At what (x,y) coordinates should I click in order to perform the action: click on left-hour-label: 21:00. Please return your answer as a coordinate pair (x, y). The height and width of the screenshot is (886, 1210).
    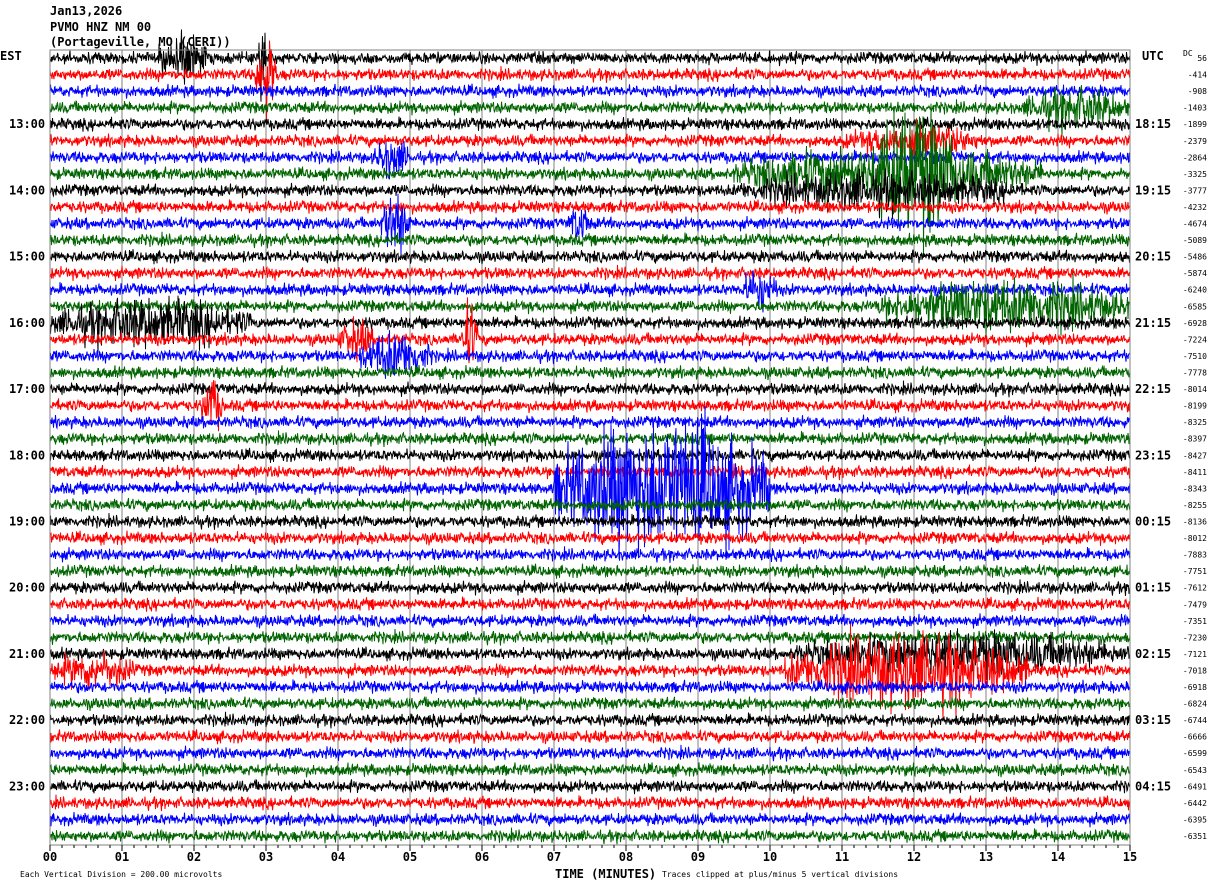
    Looking at the image, I should click on (27, 654).